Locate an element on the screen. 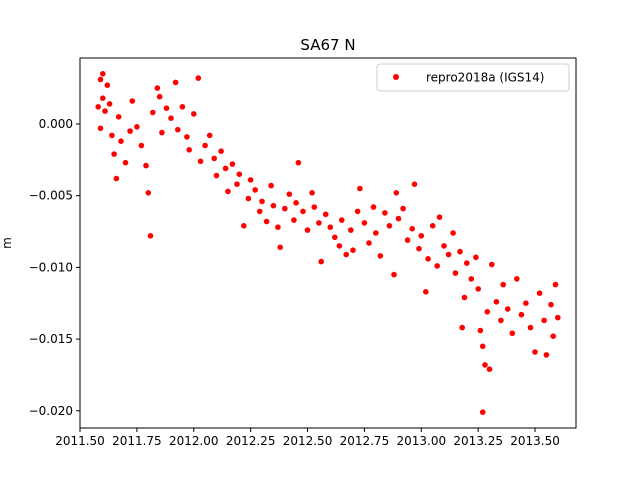 The image size is (640, 484). legend: repro2018a (IGS14) is located at coordinates (473, 77).